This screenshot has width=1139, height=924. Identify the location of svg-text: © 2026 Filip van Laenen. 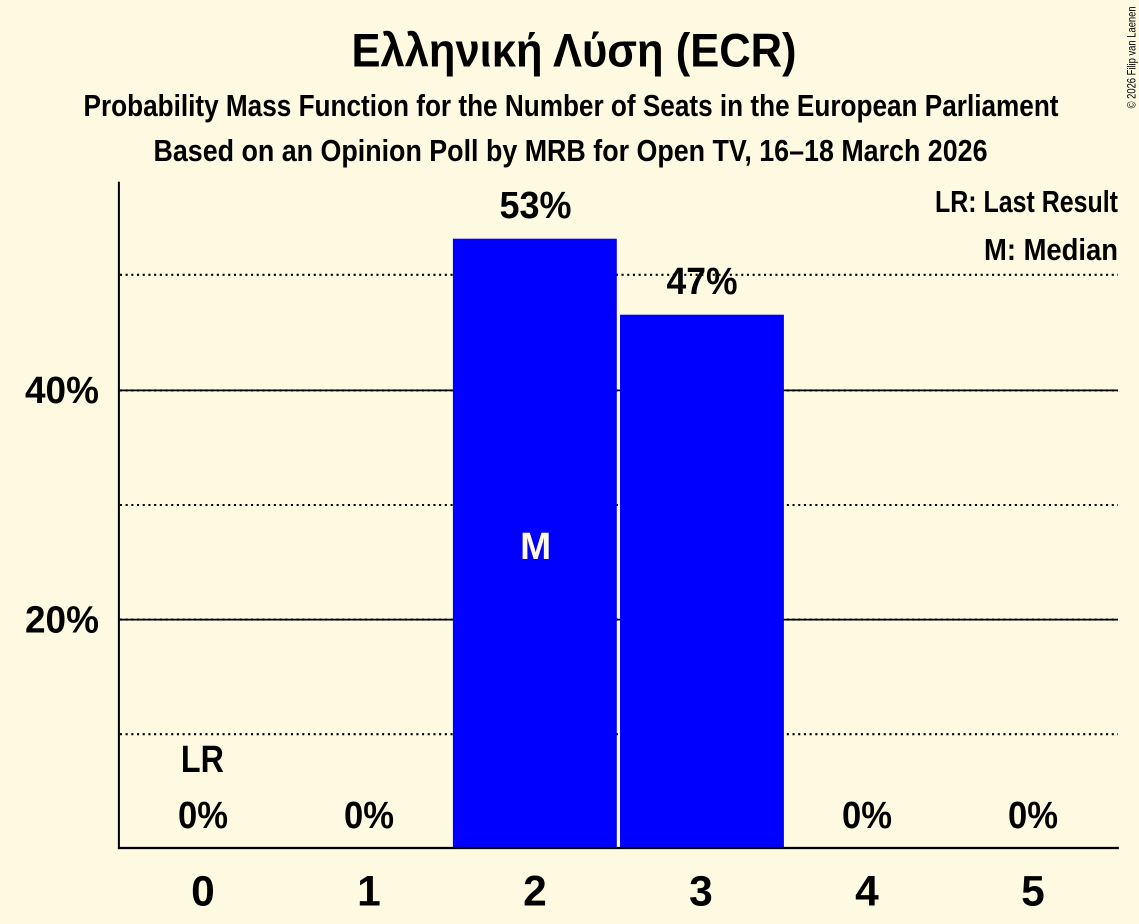
(1131, 57).